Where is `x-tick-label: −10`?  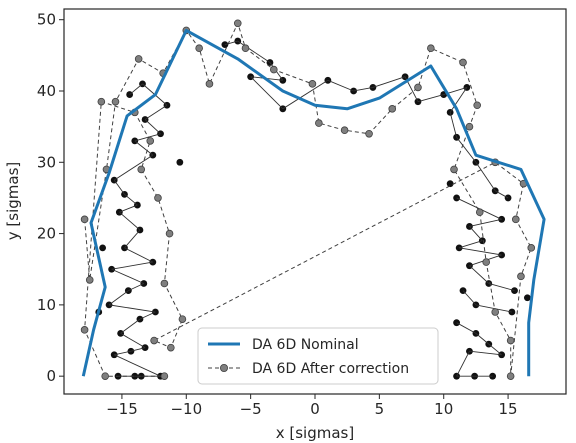
x-tick-label: −10 is located at coordinates (186, 409).